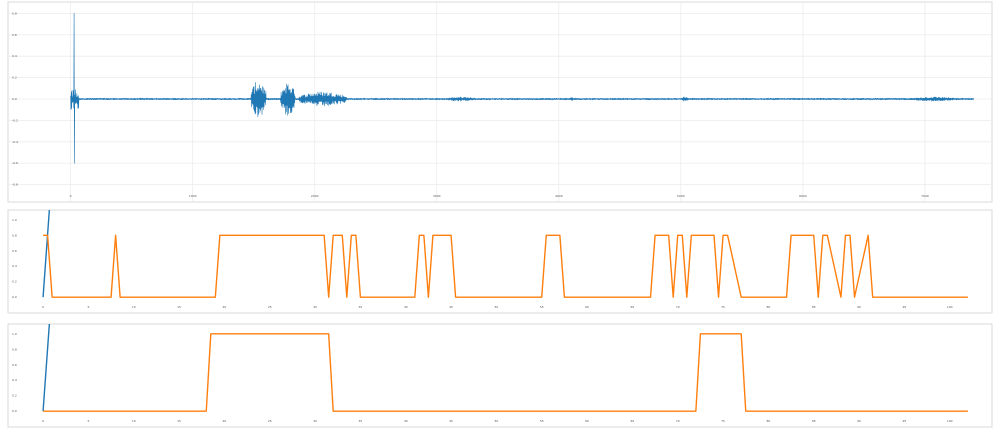 Image resolution: width=1000 pixels, height=436 pixels. Describe the element at coordinates (681, 196) in the screenshot. I see `x-tick-label: 5000` at that location.